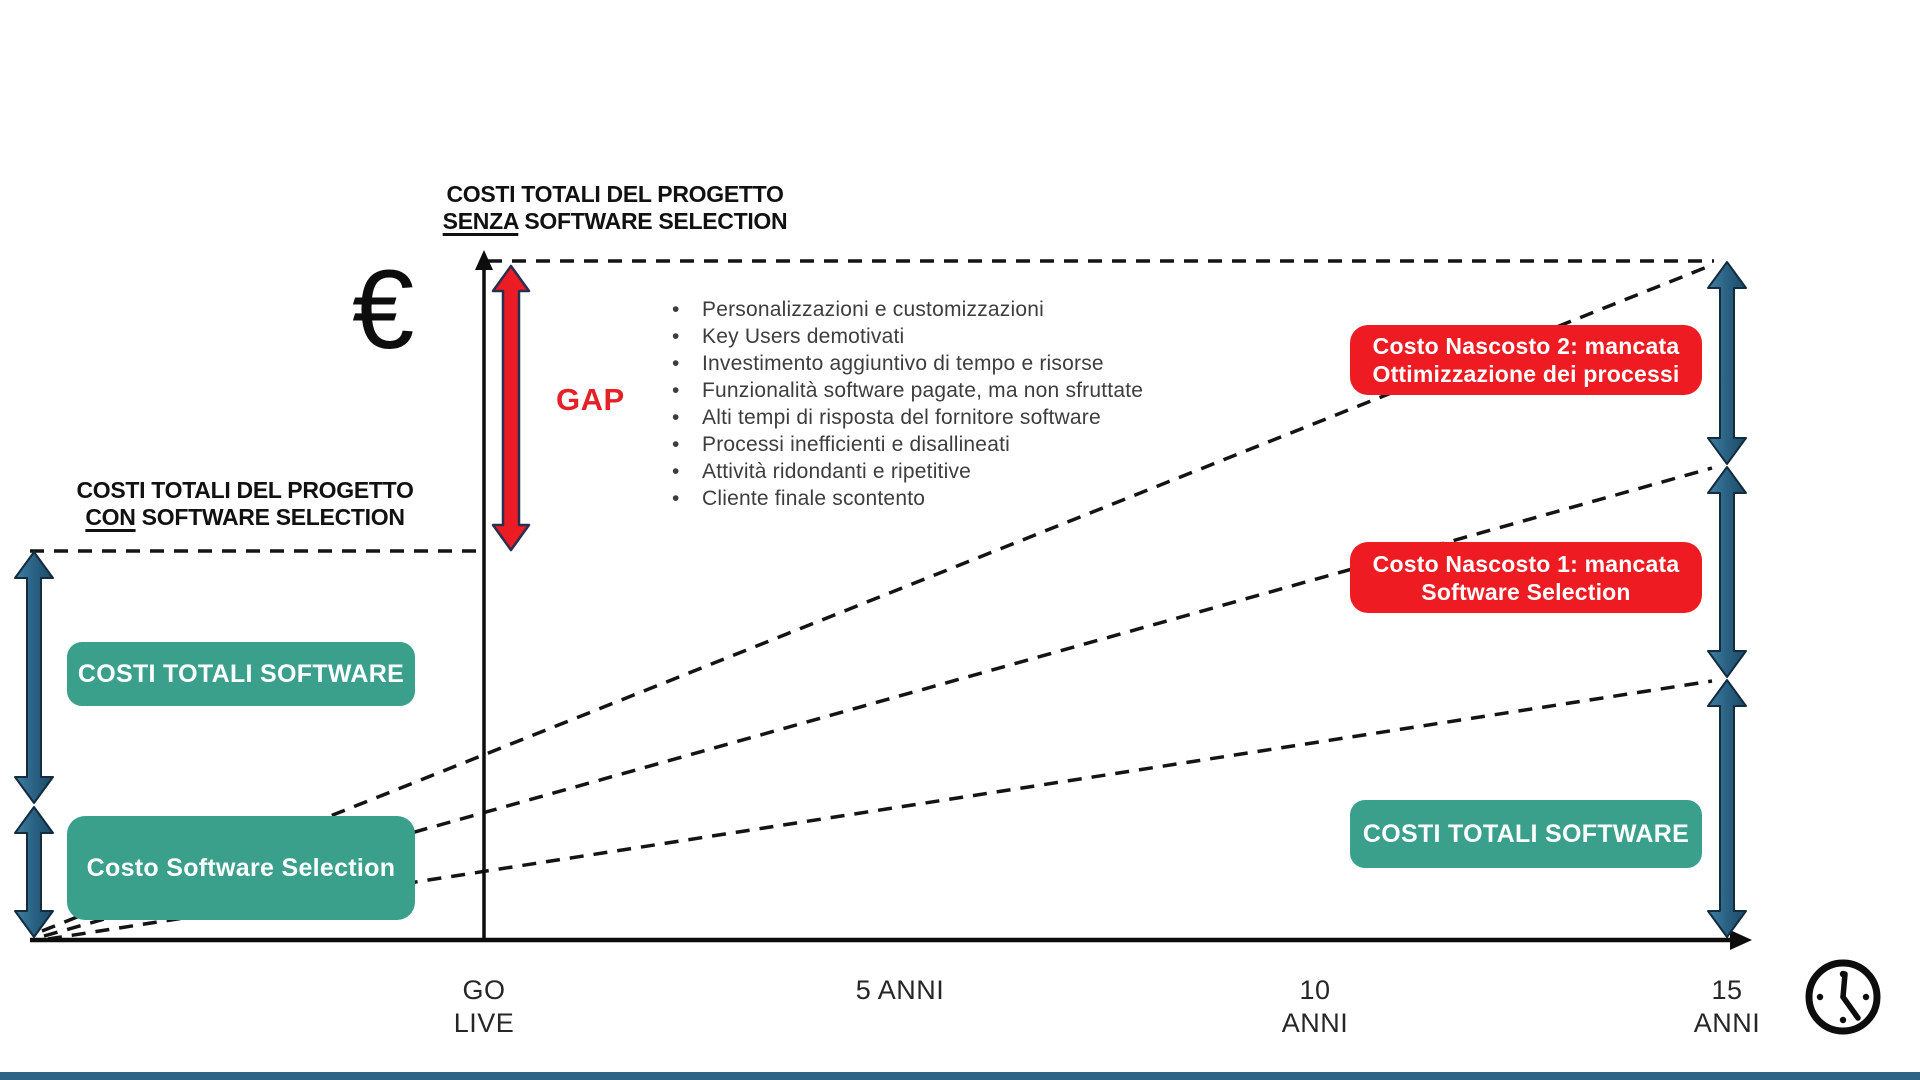 The image size is (1920, 1080). I want to click on right-costi-totali-software-label: COSTI TOTALI SOFTWARE, so click(1526, 833).